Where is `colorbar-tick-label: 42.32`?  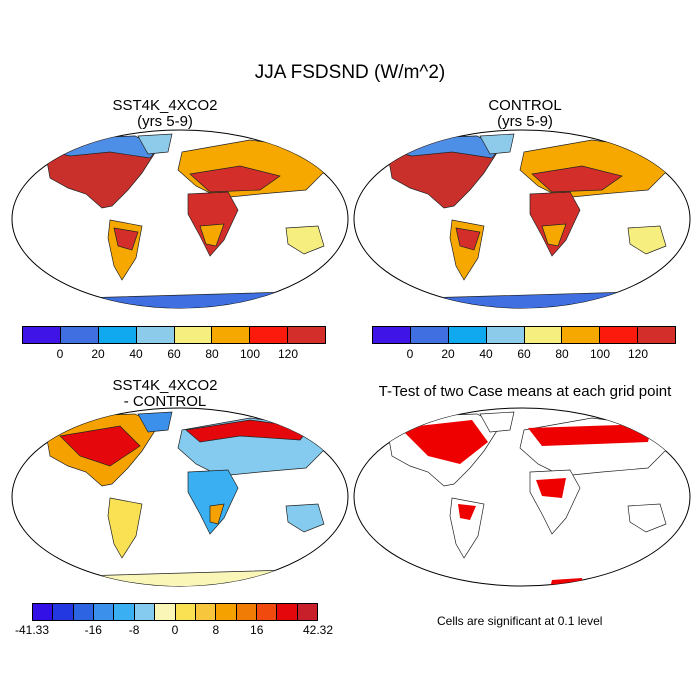 colorbar-tick-label: 42.32 is located at coordinates (318, 630).